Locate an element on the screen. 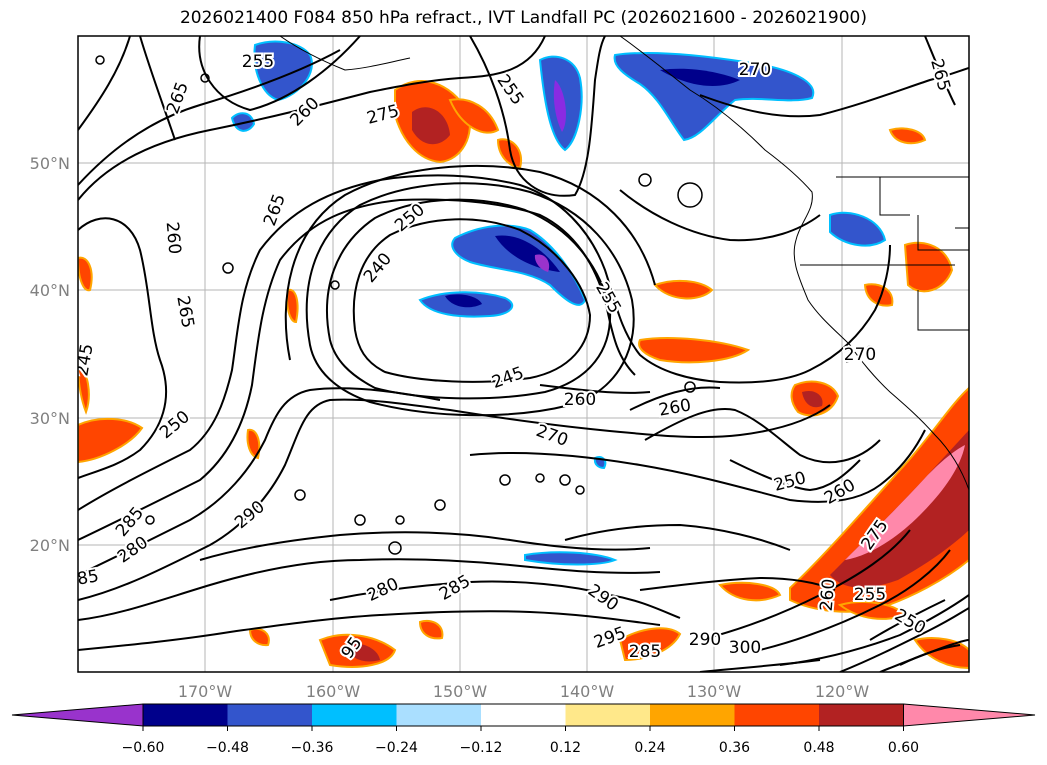 The height and width of the screenshot is (765, 1047). longitude-label: 150°W is located at coordinates (460, 691).